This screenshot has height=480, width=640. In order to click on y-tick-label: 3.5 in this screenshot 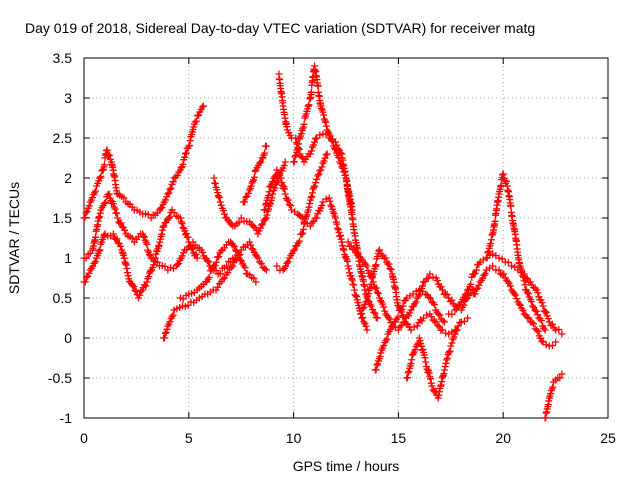, I will do `click(63, 58)`.